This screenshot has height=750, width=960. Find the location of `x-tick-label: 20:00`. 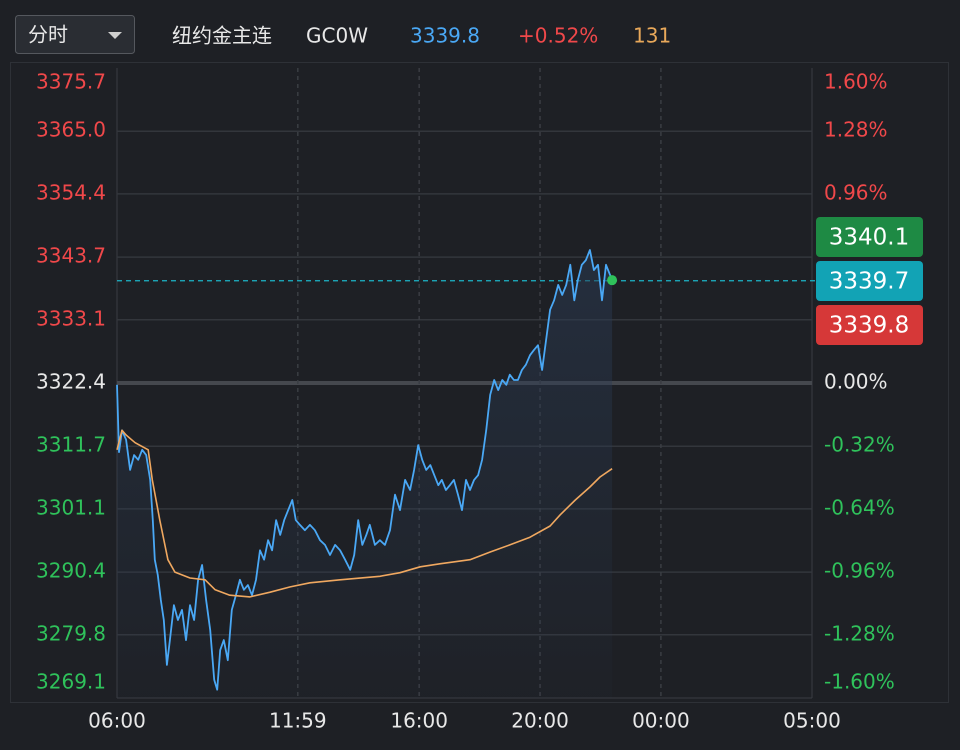

x-tick-label: 20:00 is located at coordinates (540, 721).